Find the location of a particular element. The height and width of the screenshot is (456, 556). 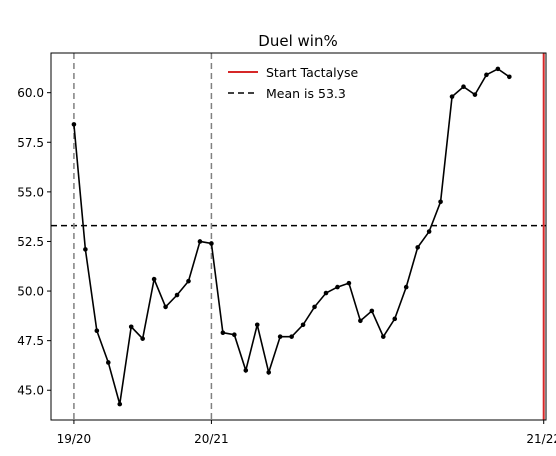

y-tick-label: 60.0 is located at coordinates (30, 93).